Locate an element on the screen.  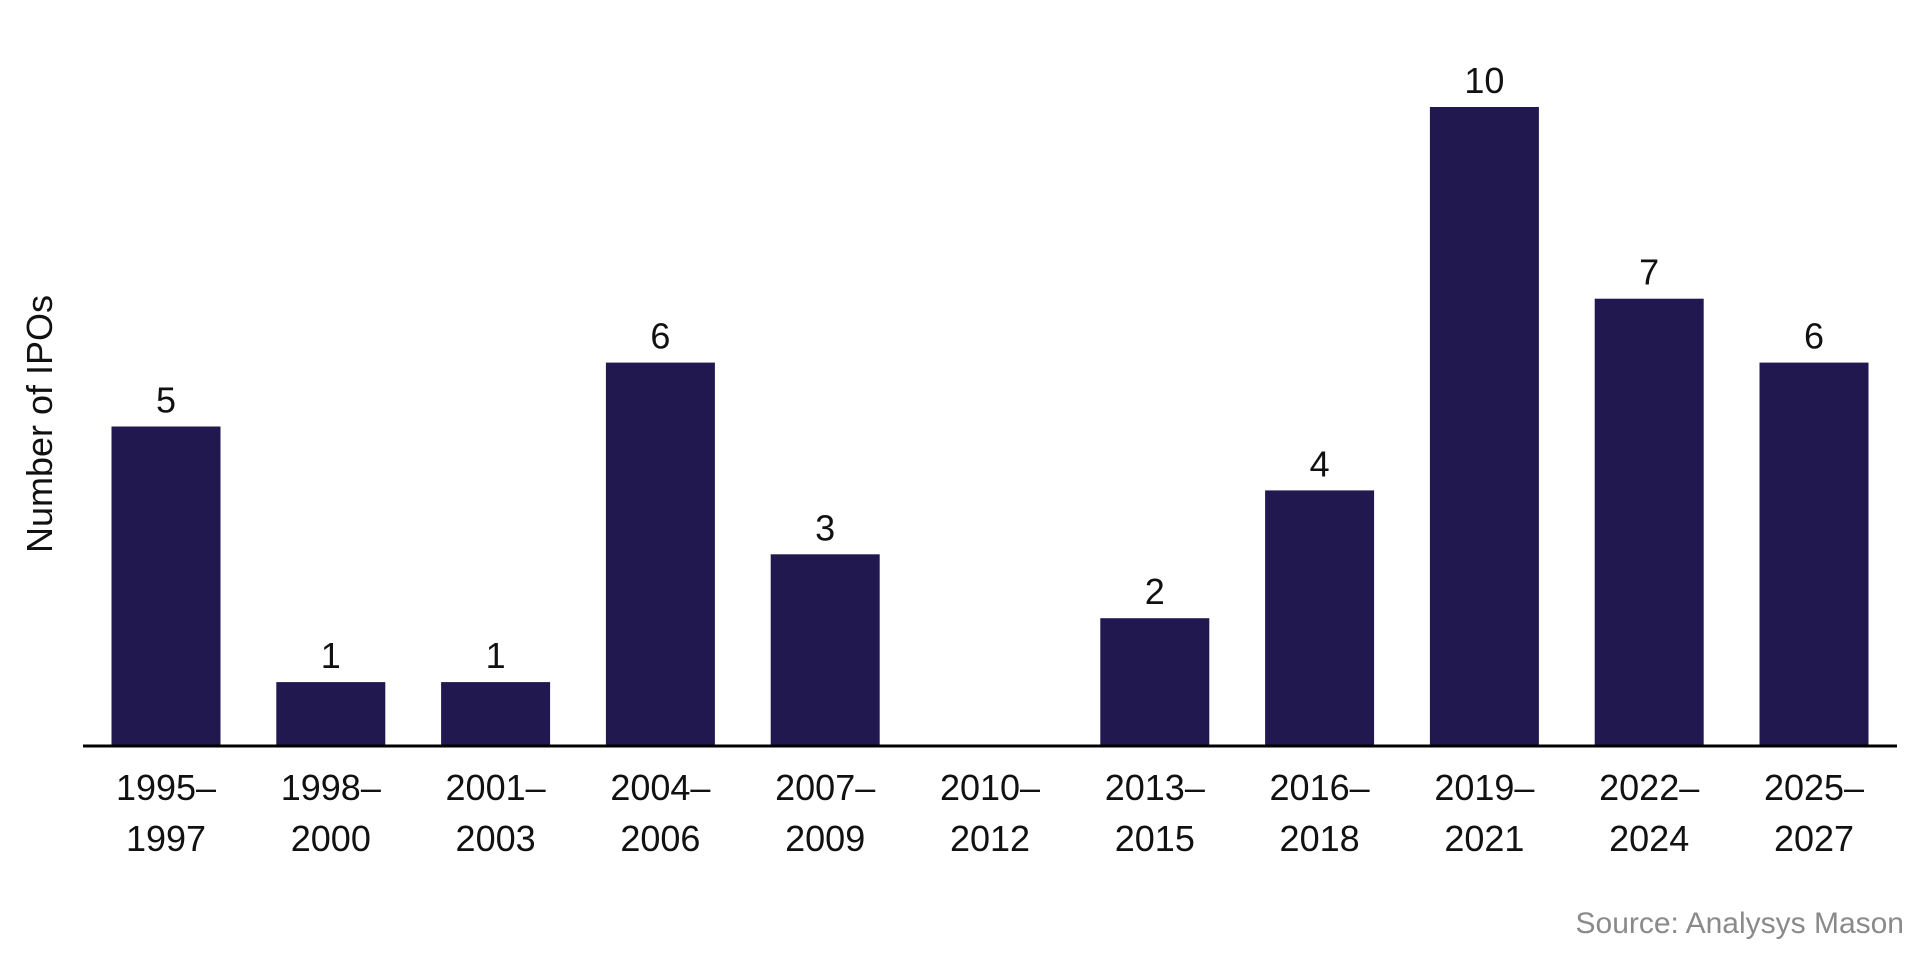
x-tick-label-6: 2013– 2015 is located at coordinates (1155, 813).